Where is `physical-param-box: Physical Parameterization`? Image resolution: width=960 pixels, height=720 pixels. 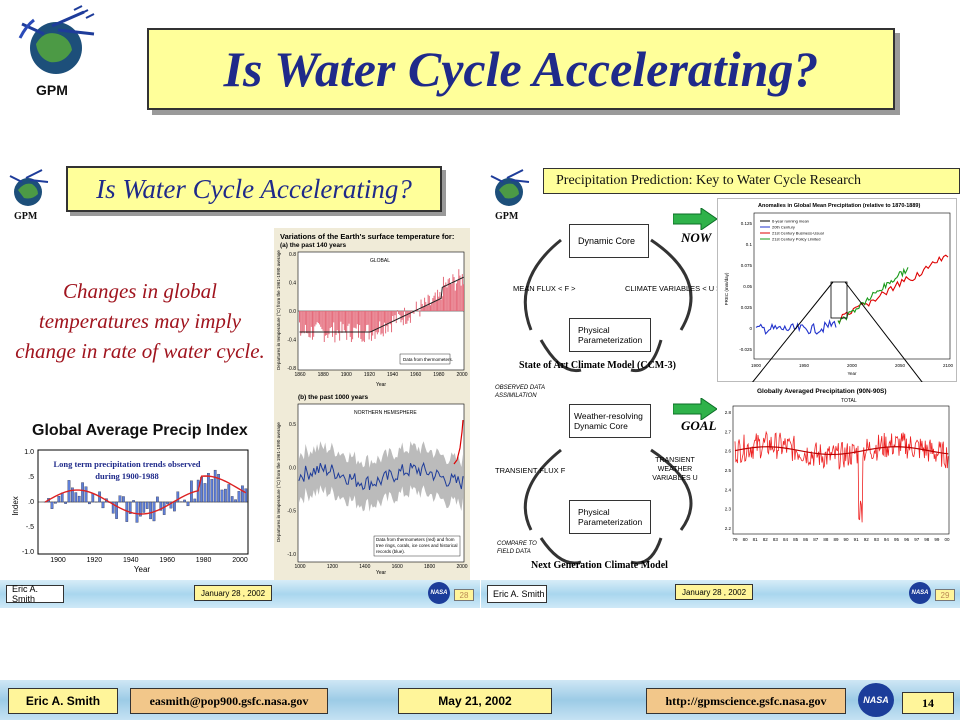
physical-param-box: Physical Parameterization is located at coordinates (610, 335).